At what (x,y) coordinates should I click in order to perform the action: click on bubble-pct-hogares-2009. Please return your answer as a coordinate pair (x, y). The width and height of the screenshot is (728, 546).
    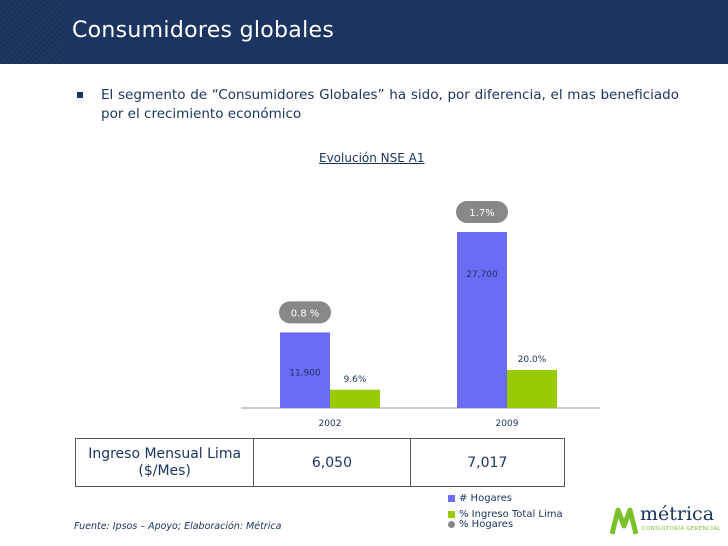
    Looking at the image, I should click on (482, 212).